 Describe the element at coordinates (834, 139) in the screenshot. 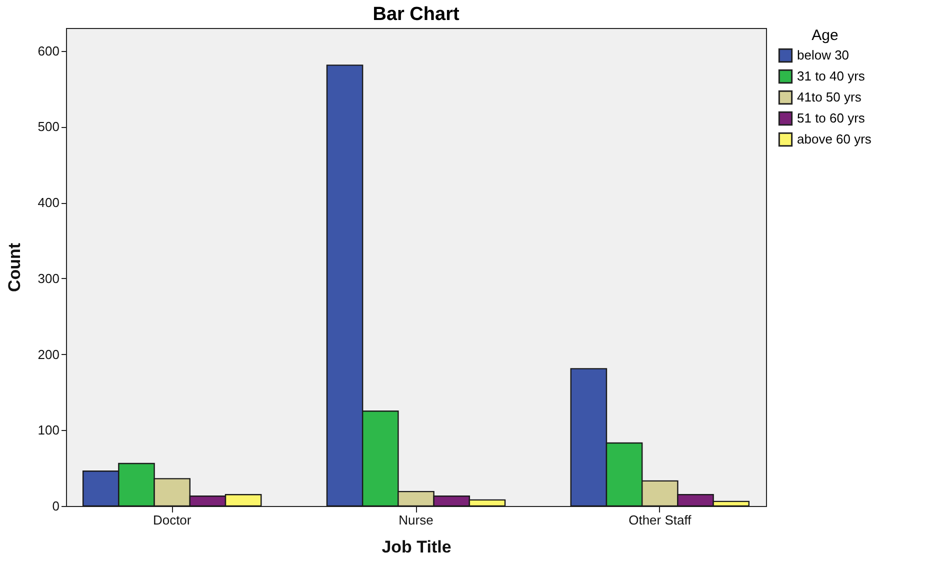

I see `legend-label: above 60 yrs` at that location.